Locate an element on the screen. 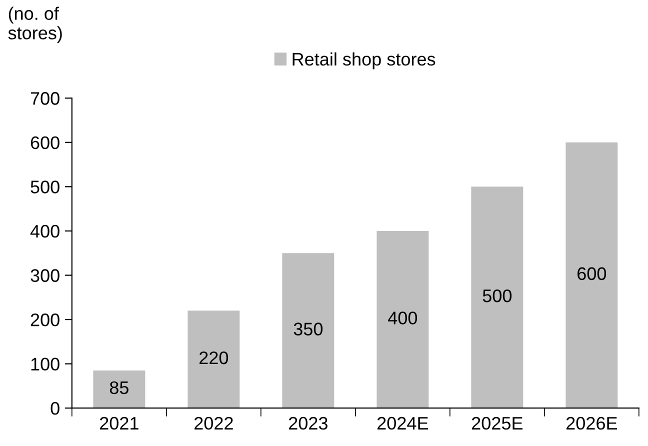  data-label: 350 is located at coordinates (308, 329).